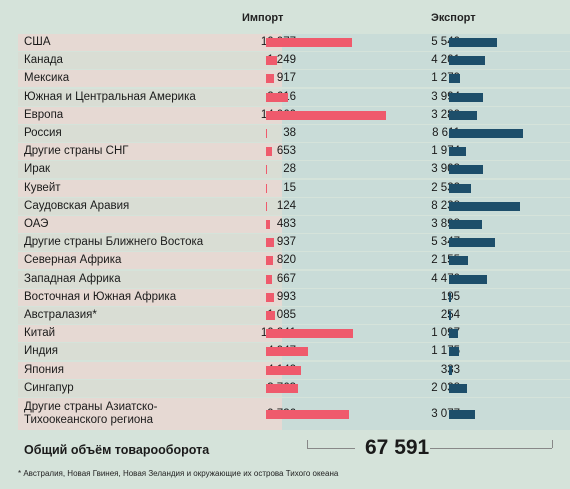 The image size is (570, 489). What do you see at coordinates (286, 242) in the screenshot?
I see `import-value-label: 937` at bounding box center [286, 242].